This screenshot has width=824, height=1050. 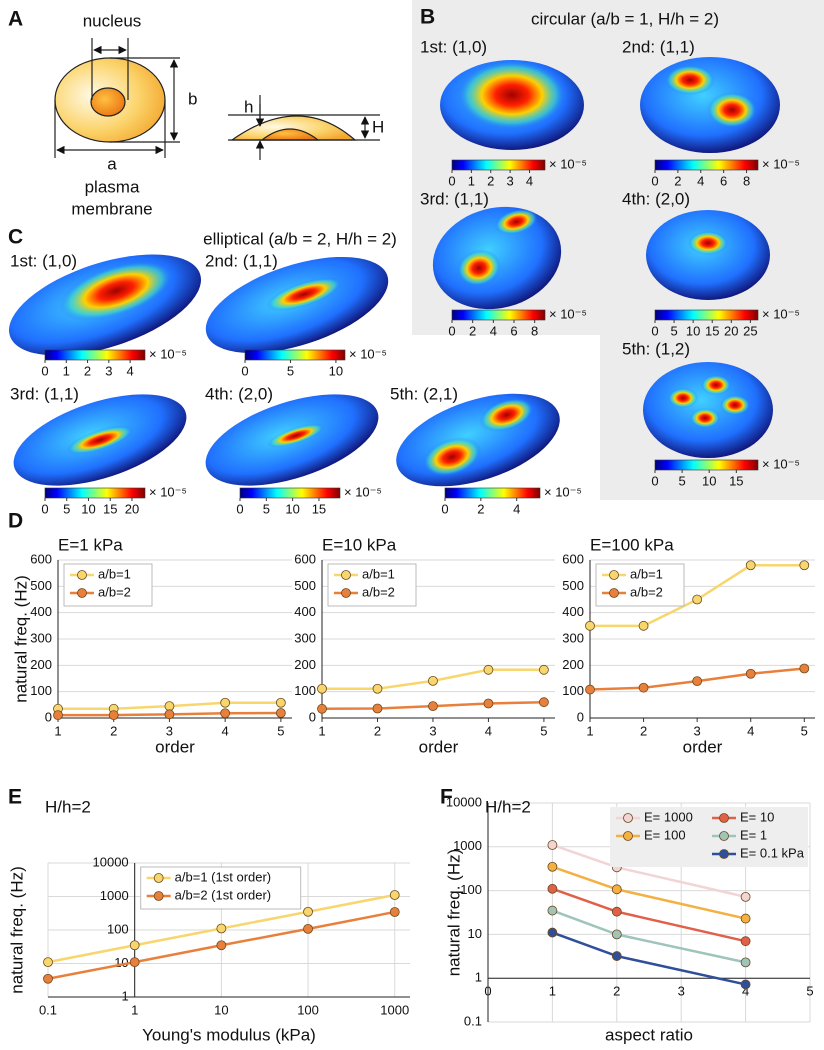 What do you see at coordinates (229, 1034) in the screenshot?
I see `x-axis-label: Young's modulus (kPa)` at bounding box center [229, 1034].